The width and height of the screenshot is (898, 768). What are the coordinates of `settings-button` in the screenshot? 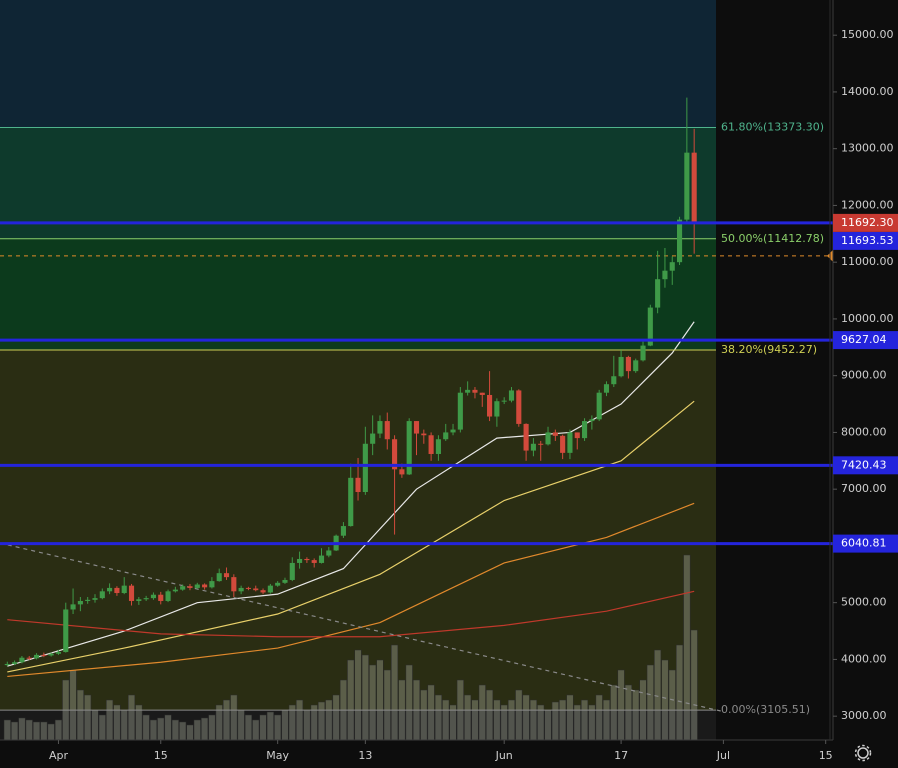 It's located at (863, 753).